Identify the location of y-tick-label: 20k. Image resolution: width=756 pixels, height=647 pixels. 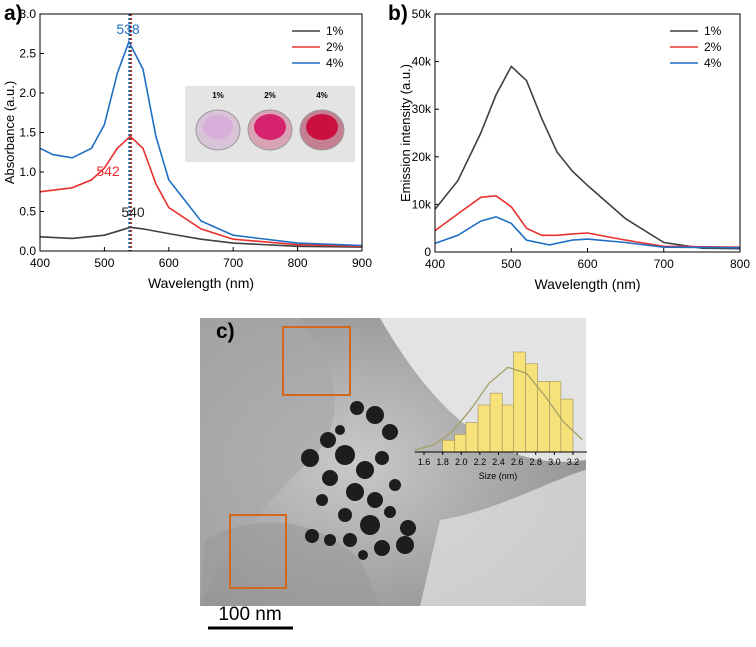
(422, 157).